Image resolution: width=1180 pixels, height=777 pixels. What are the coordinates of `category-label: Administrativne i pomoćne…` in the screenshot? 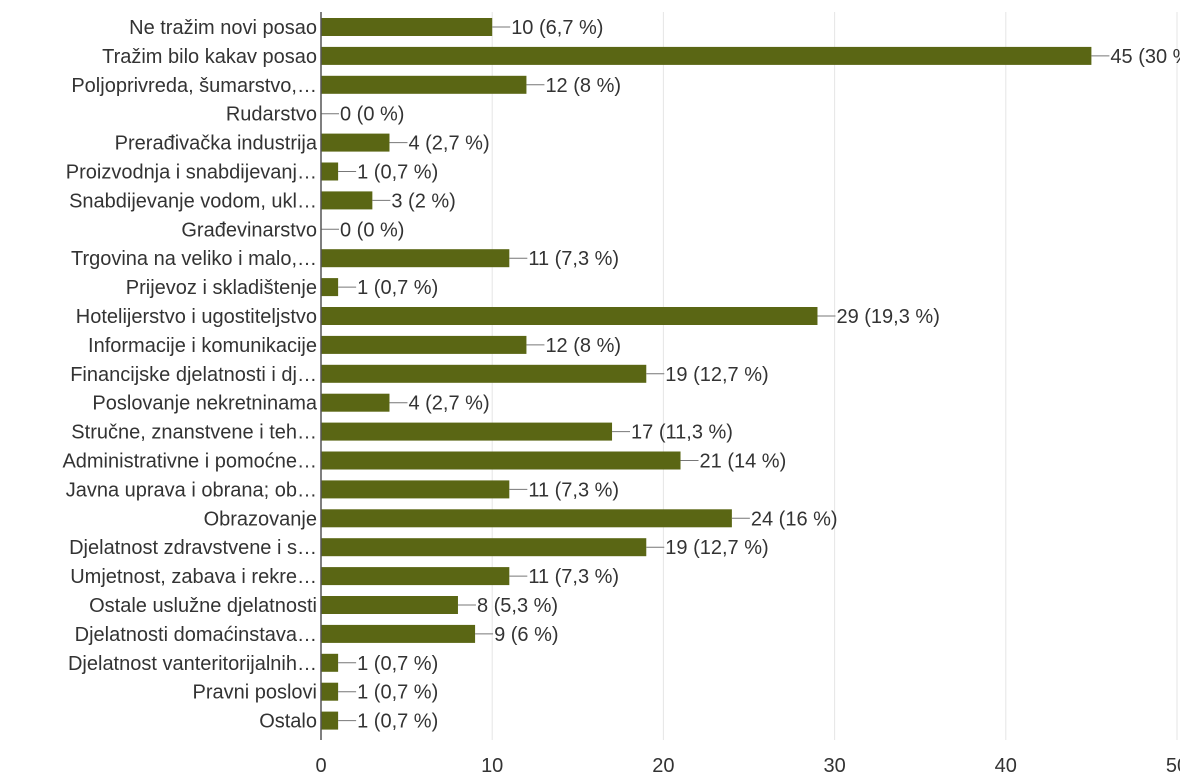 It's located at (189, 462).